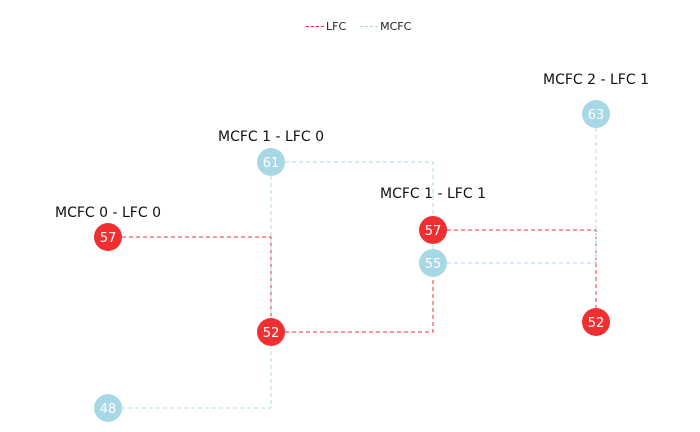 The width and height of the screenshot is (700, 432). I want to click on legend-label-mcfc: MCFC, so click(396, 26).